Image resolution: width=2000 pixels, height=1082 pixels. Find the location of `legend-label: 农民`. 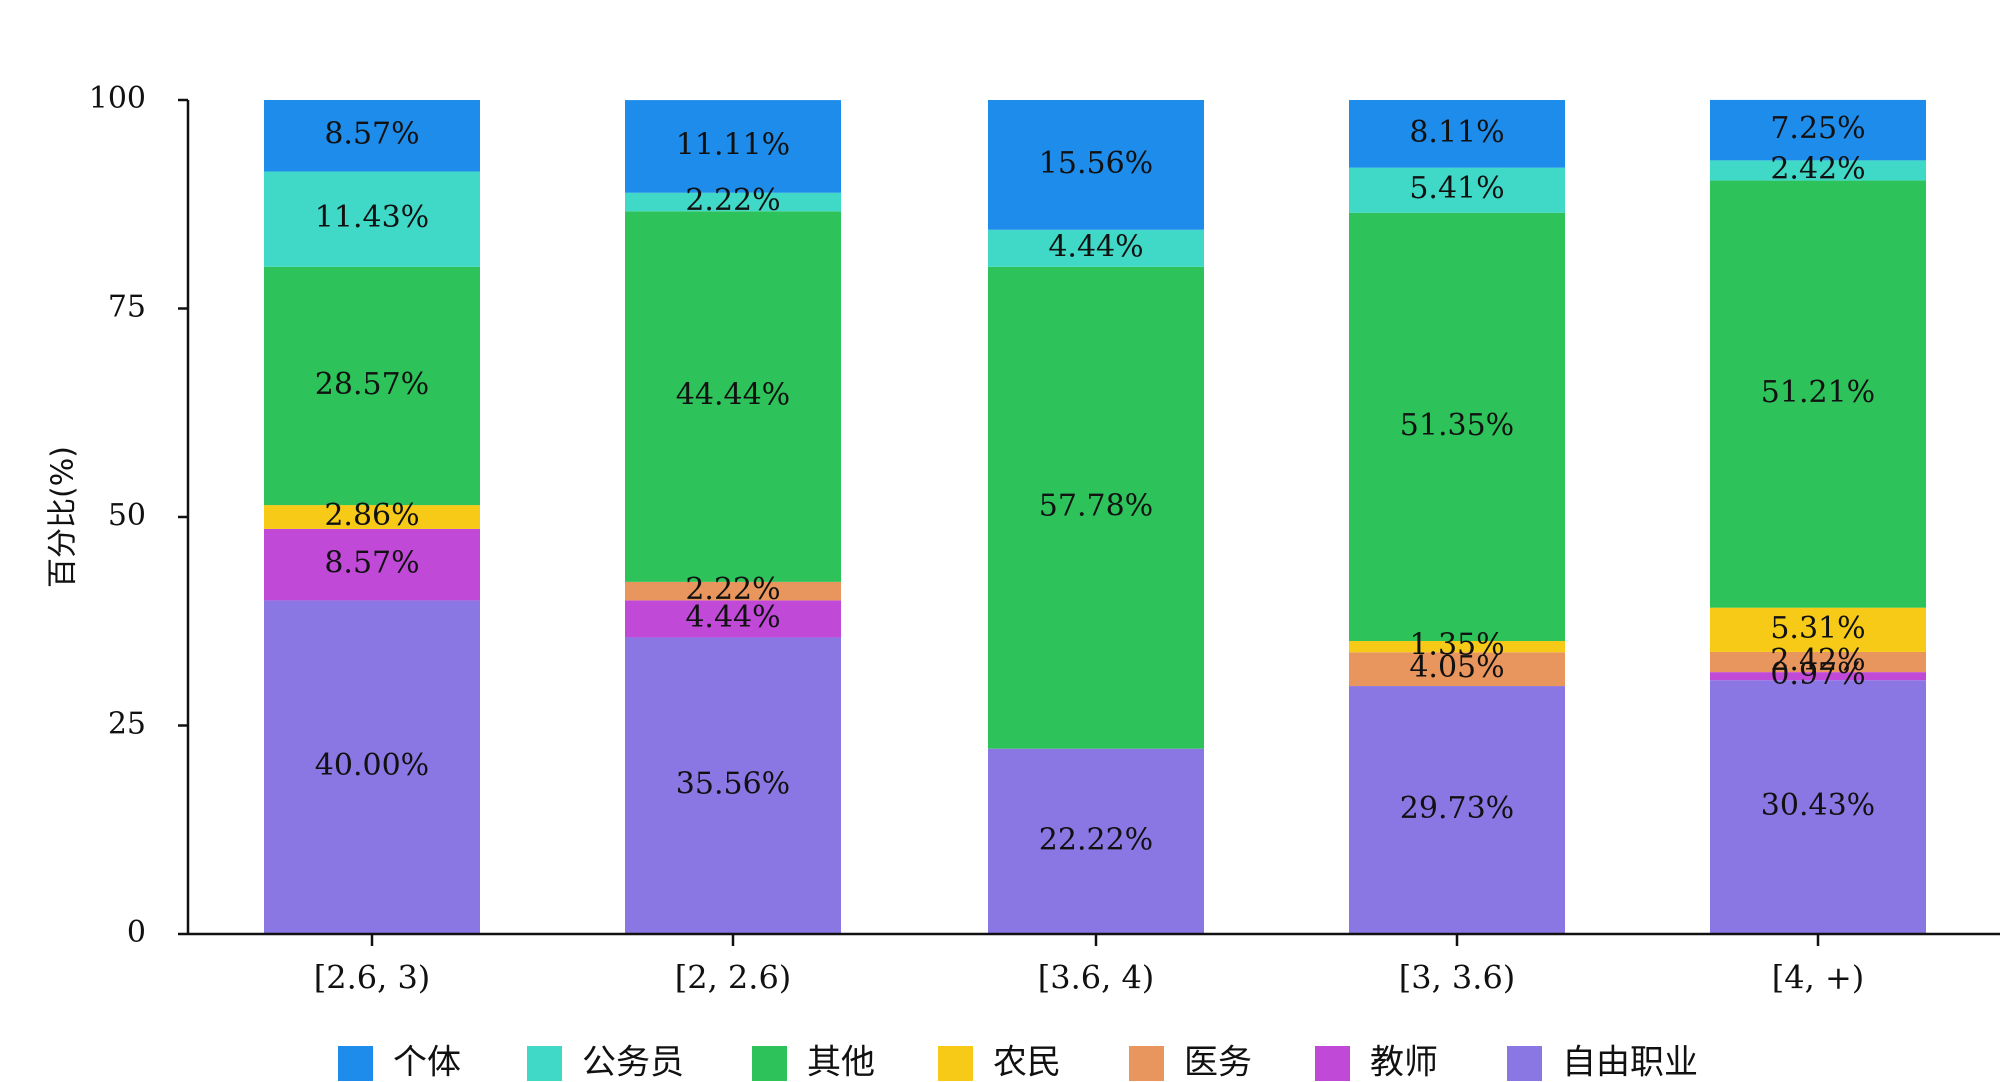

legend-label: 农民 is located at coordinates (1027, 1062).